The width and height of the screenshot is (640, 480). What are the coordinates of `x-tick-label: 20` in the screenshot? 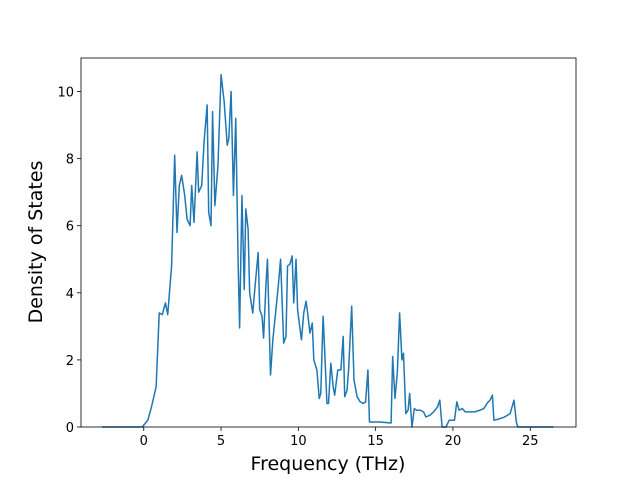 It's located at (453, 441).